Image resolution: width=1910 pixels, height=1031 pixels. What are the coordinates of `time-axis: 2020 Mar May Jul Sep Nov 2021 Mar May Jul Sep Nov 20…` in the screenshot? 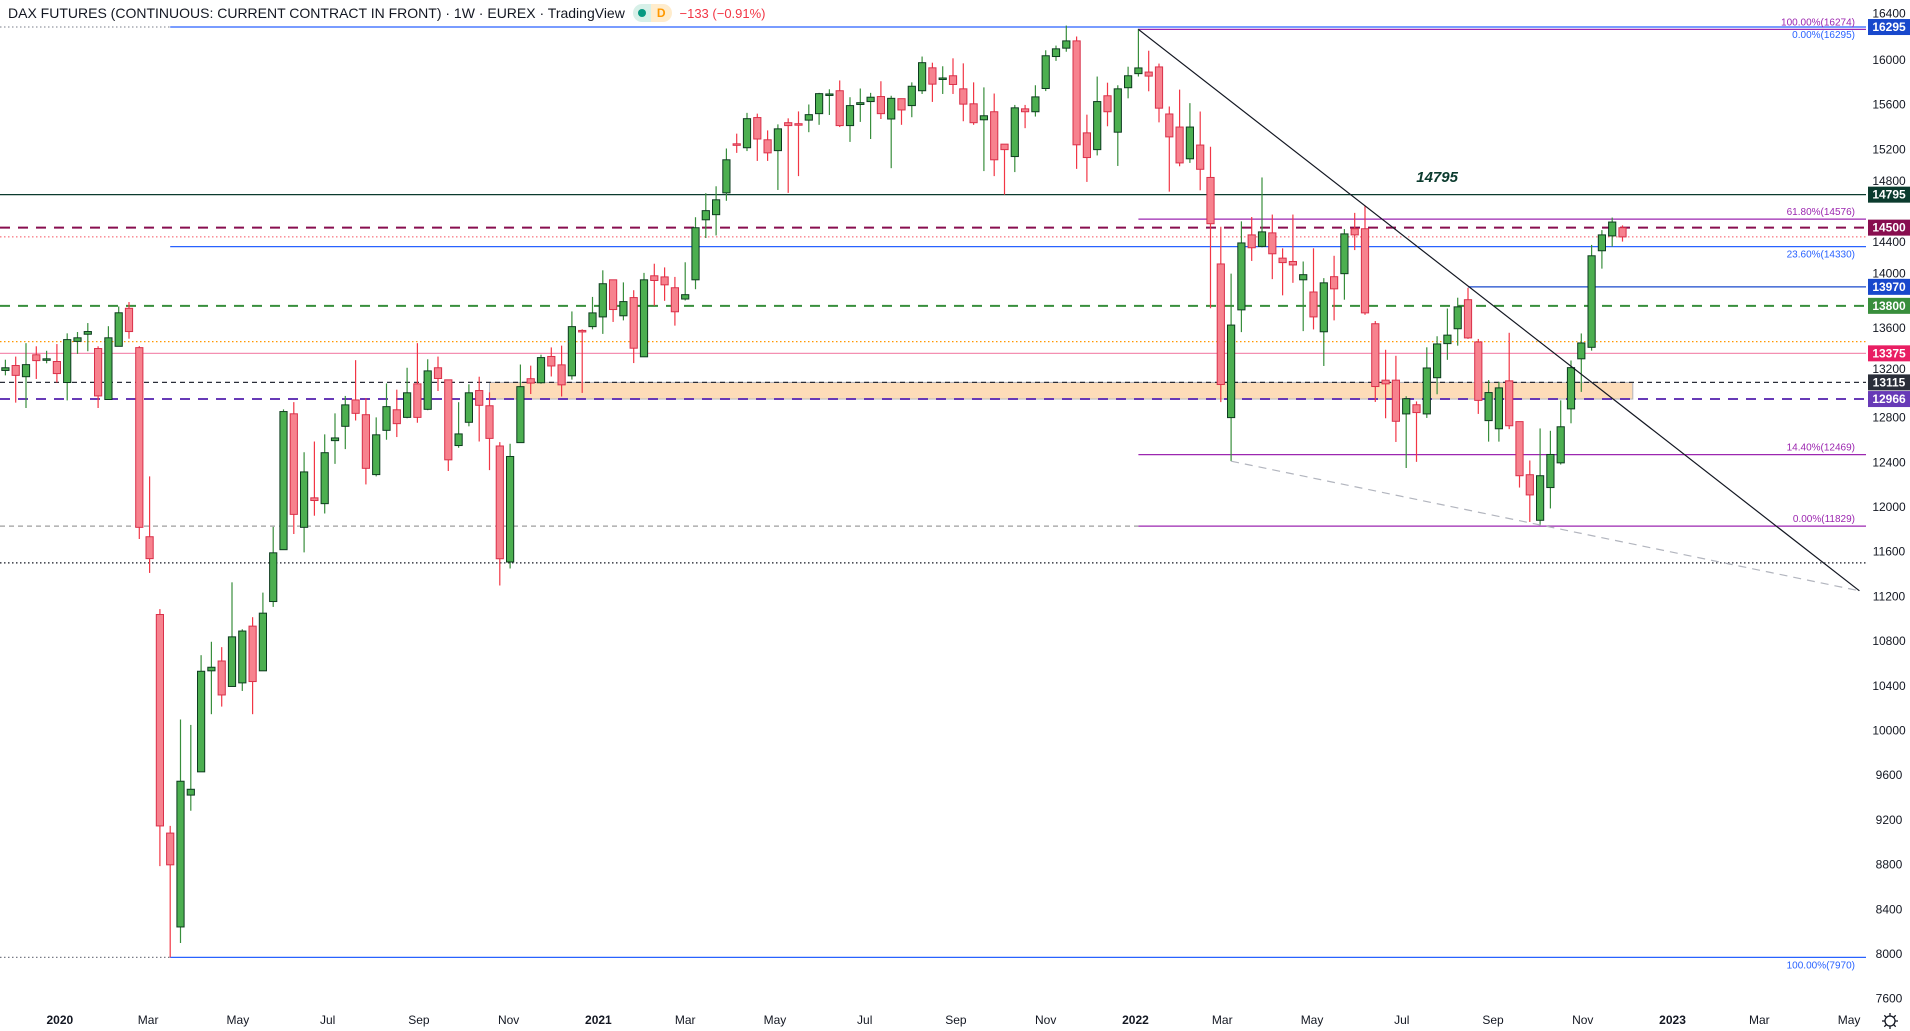 It's located at (953, 1020).